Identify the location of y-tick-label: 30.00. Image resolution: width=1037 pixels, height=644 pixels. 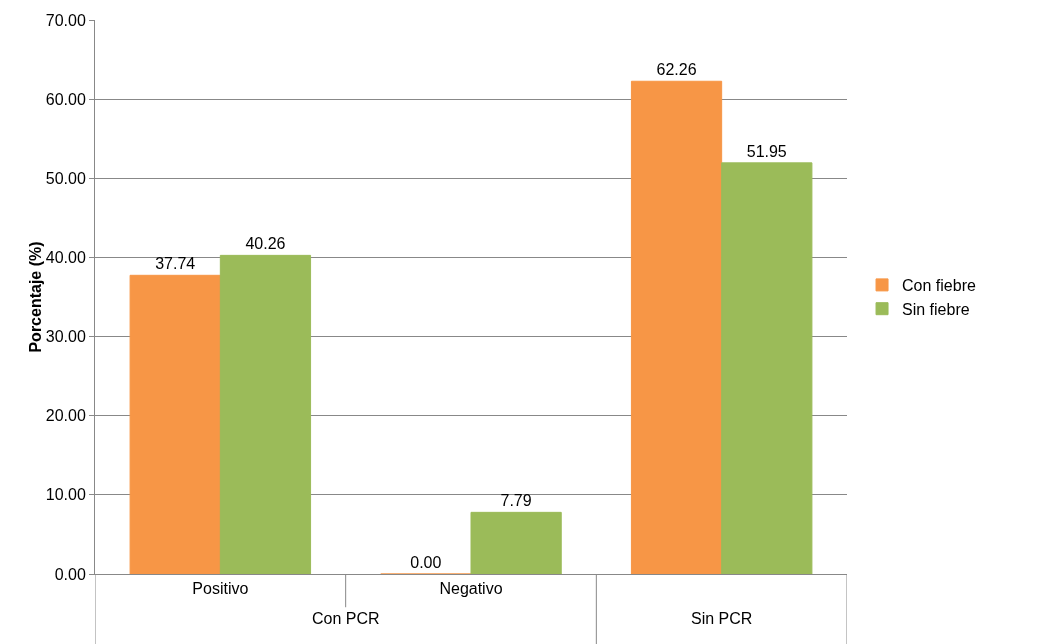
(65, 337).